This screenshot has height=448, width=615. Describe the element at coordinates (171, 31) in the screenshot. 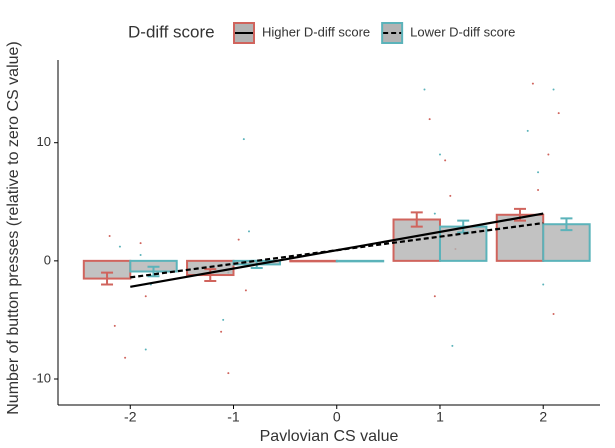

I see `legend-title: D-diff score` at that location.